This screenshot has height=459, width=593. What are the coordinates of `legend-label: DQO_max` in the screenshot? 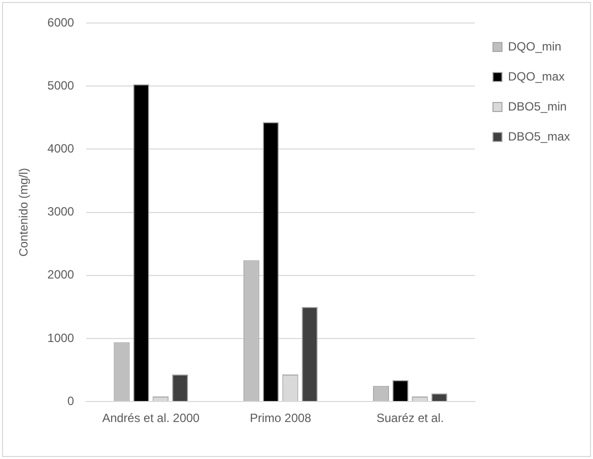 It's located at (536, 76).